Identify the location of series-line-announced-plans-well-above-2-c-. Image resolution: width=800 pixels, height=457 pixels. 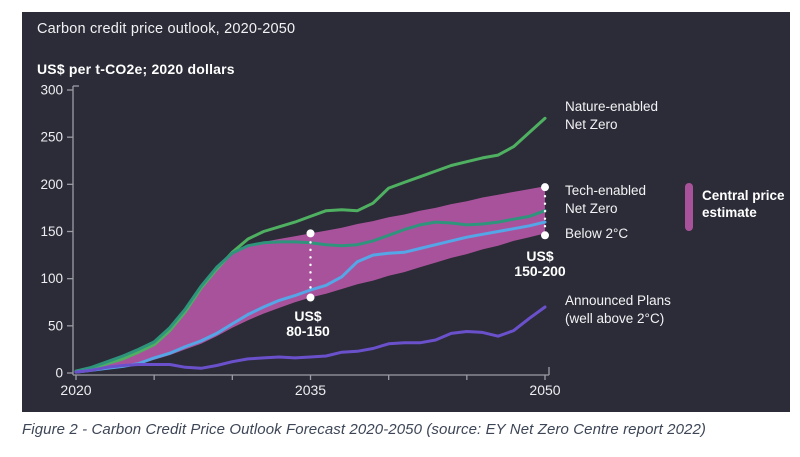
(310, 339).